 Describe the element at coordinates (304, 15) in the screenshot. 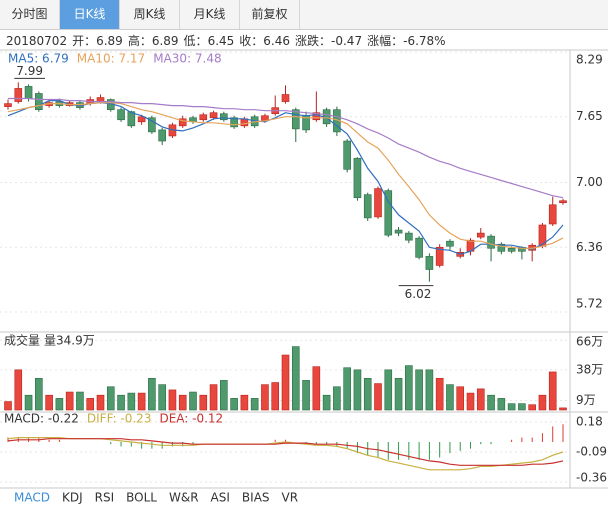

I see `period-tabs: 分时图 日K线 周K线 月K线 前复权` at that location.